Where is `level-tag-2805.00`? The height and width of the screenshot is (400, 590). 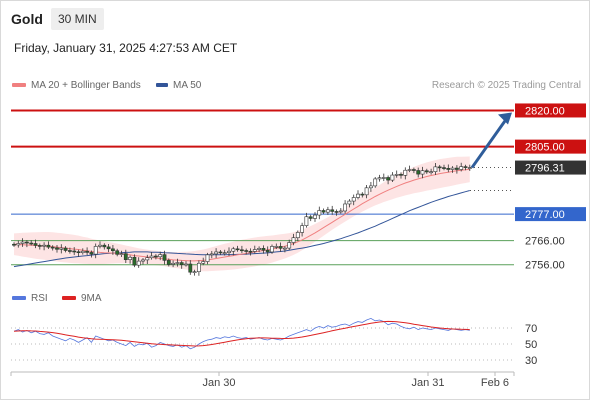
level-tag-2805.00 is located at coordinates (550, 146).